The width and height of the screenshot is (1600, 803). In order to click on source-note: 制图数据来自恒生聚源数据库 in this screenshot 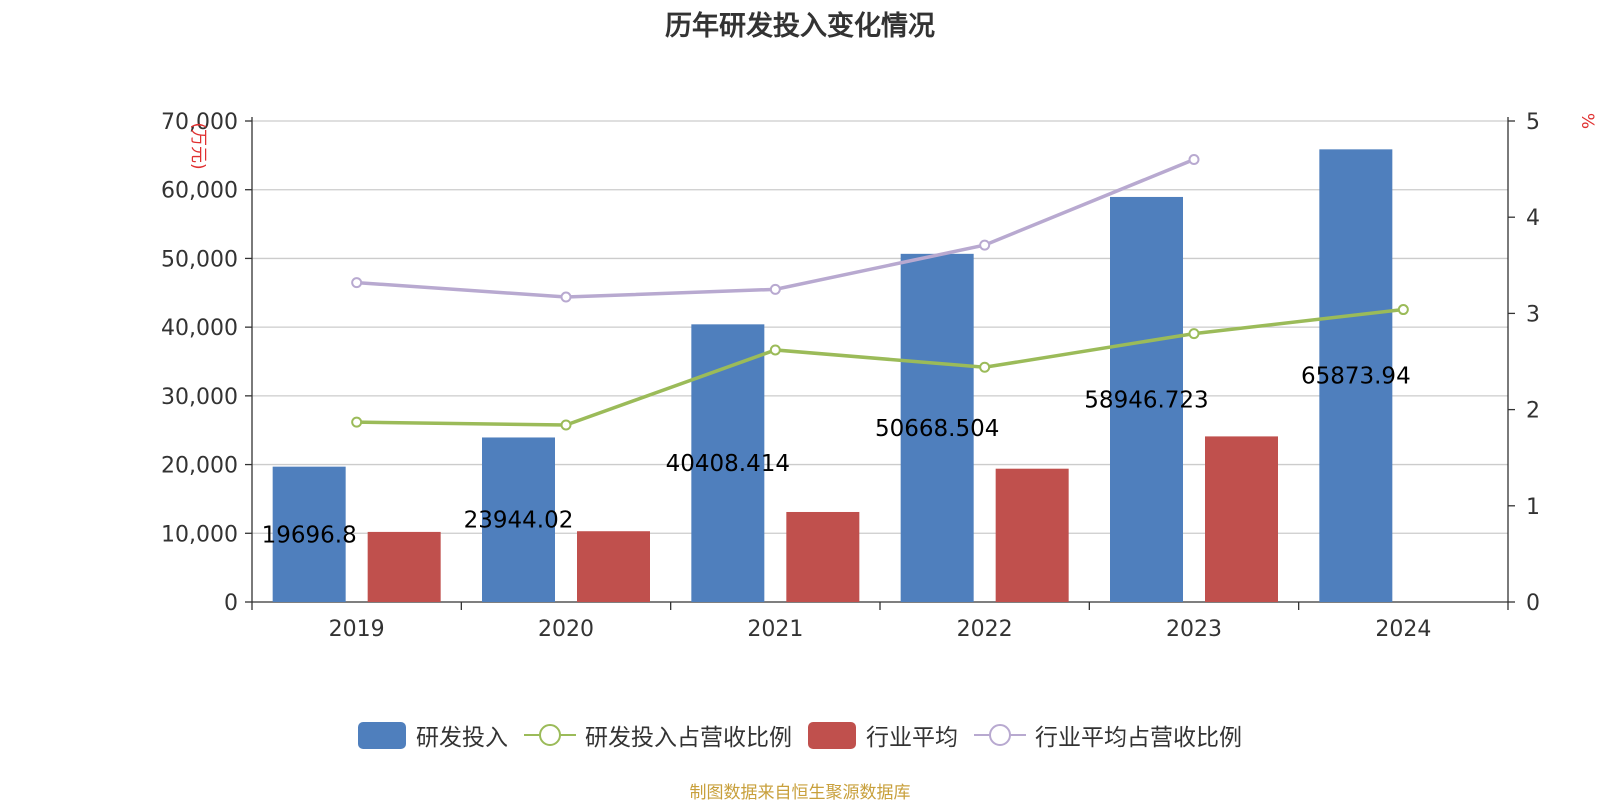, I will do `click(800, 793)`.